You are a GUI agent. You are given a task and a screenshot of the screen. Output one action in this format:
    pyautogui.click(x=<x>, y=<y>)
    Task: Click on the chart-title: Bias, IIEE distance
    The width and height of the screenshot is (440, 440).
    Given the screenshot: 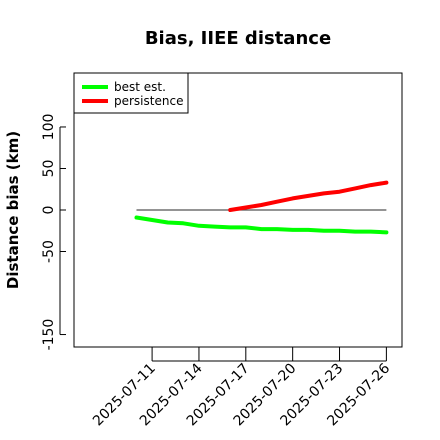 What is the action you would take?
    pyautogui.click(x=238, y=38)
    